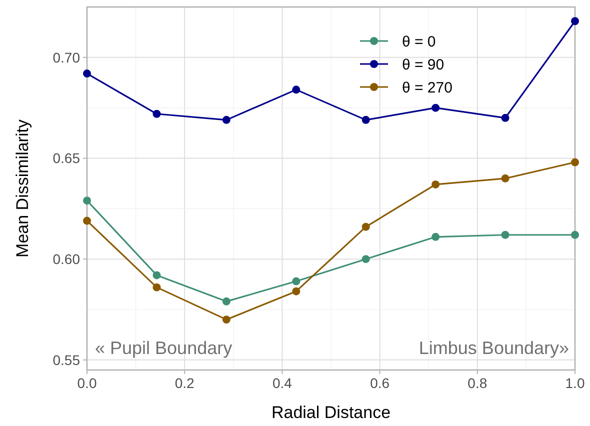 The width and height of the screenshot is (590, 426). I want to click on x-tick-label: 1.0, so click(575, 383).